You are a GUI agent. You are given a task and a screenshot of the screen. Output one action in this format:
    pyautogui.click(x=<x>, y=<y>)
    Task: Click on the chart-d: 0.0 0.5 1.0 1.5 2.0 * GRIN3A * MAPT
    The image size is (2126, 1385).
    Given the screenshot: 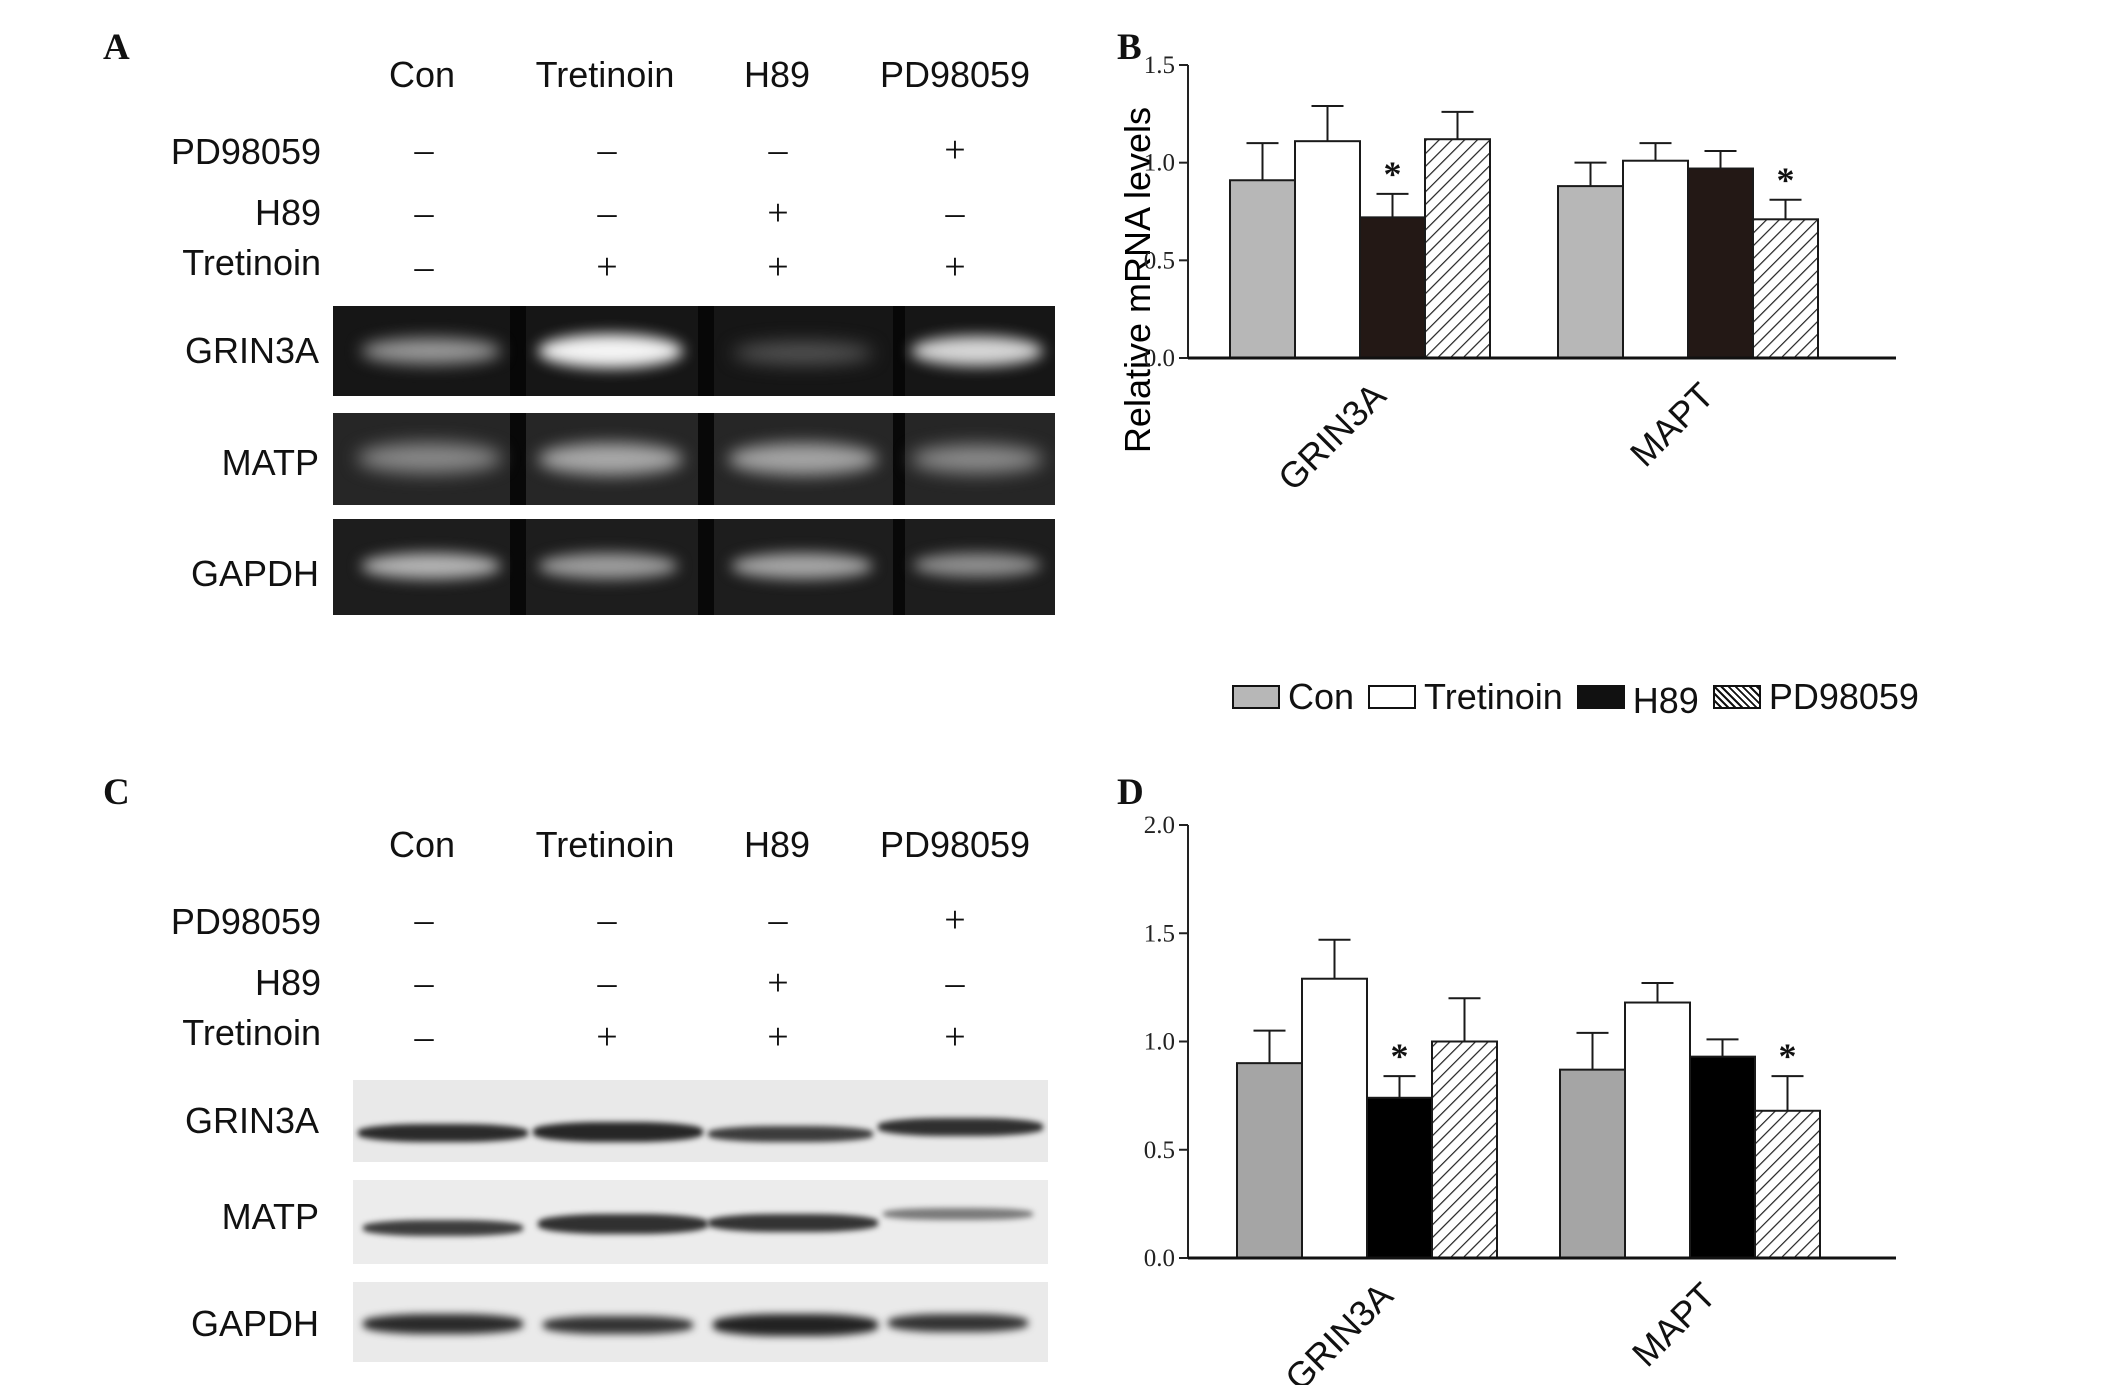 What is the action you would take?
    pyautogui.click(x=1520, y=1098)
    